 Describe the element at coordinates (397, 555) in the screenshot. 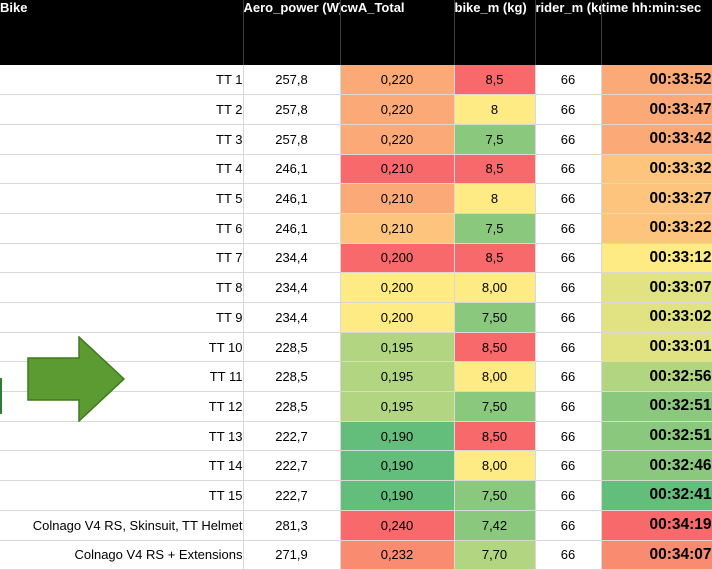

I see `cell-cwa-total: 0,232` at that location.